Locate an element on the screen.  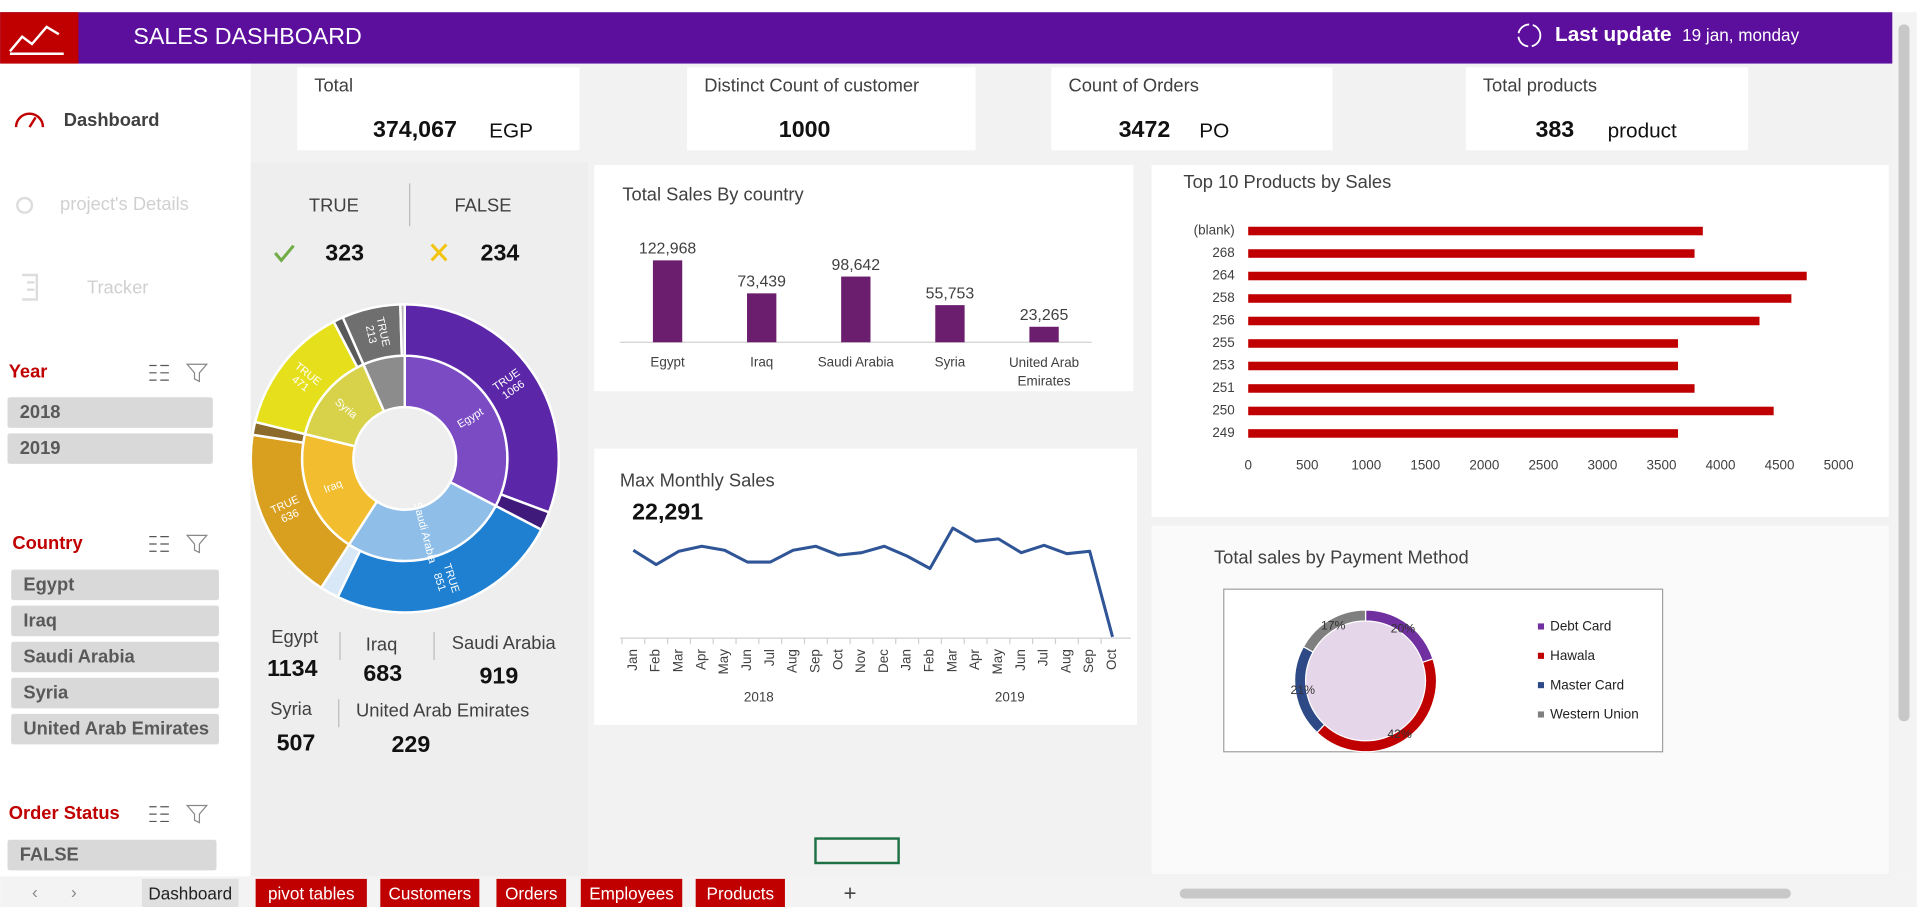
x-tick-label: 5000 is located at coordinates (1839, 464).